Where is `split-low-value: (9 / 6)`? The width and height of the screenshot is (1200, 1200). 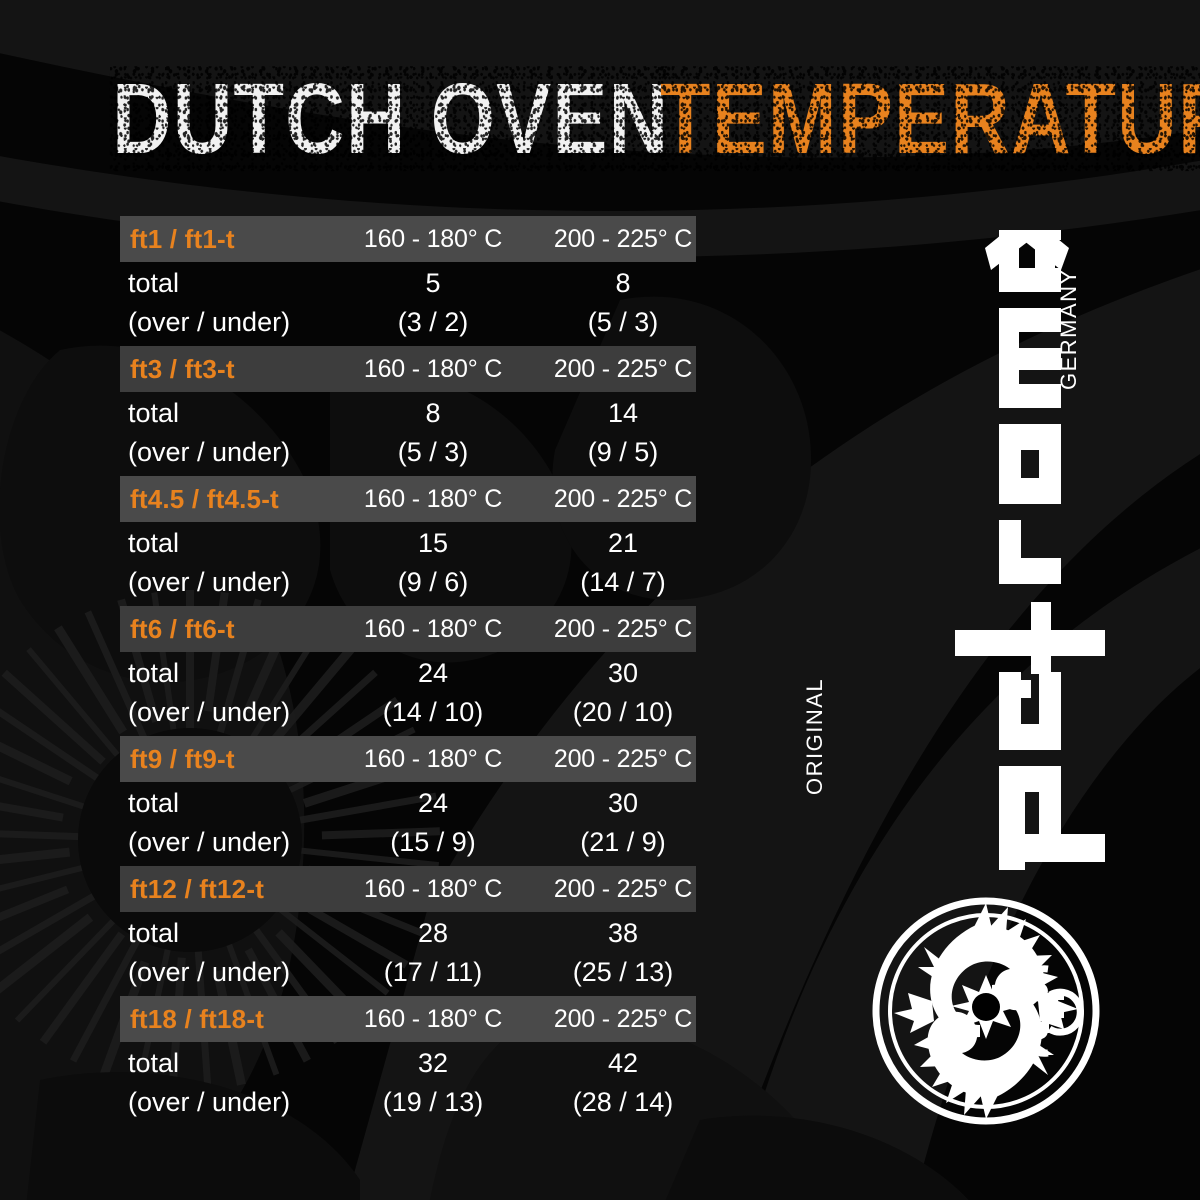 split-low-value: (9 / 6) is located at coordinates (433, 582).